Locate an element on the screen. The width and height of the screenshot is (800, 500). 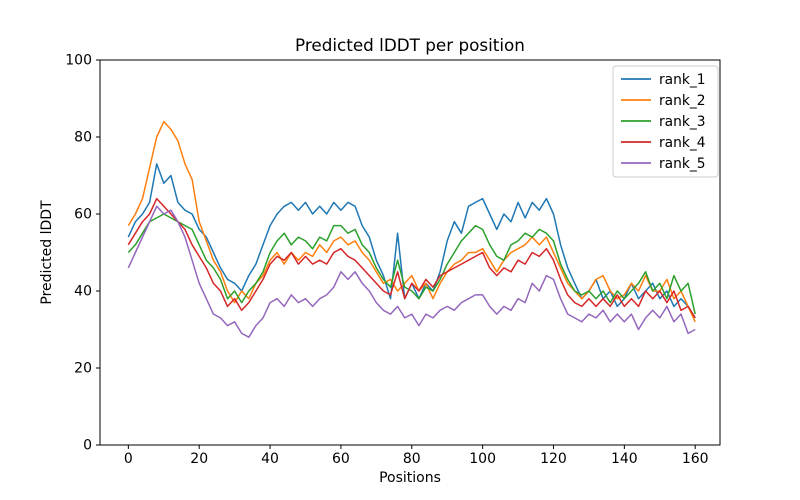
x-tick-label: 60 is located at coordinates (341, 459).